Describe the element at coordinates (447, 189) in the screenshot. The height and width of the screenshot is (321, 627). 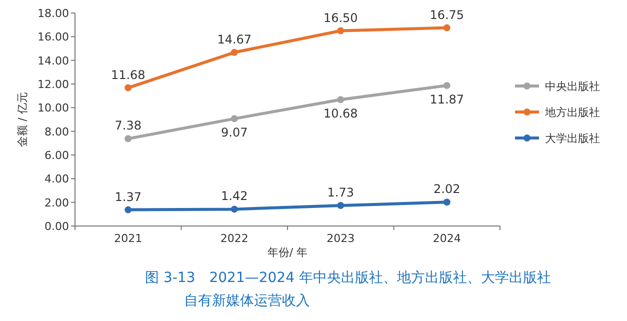
I see `data-label: 2.02` at that location.